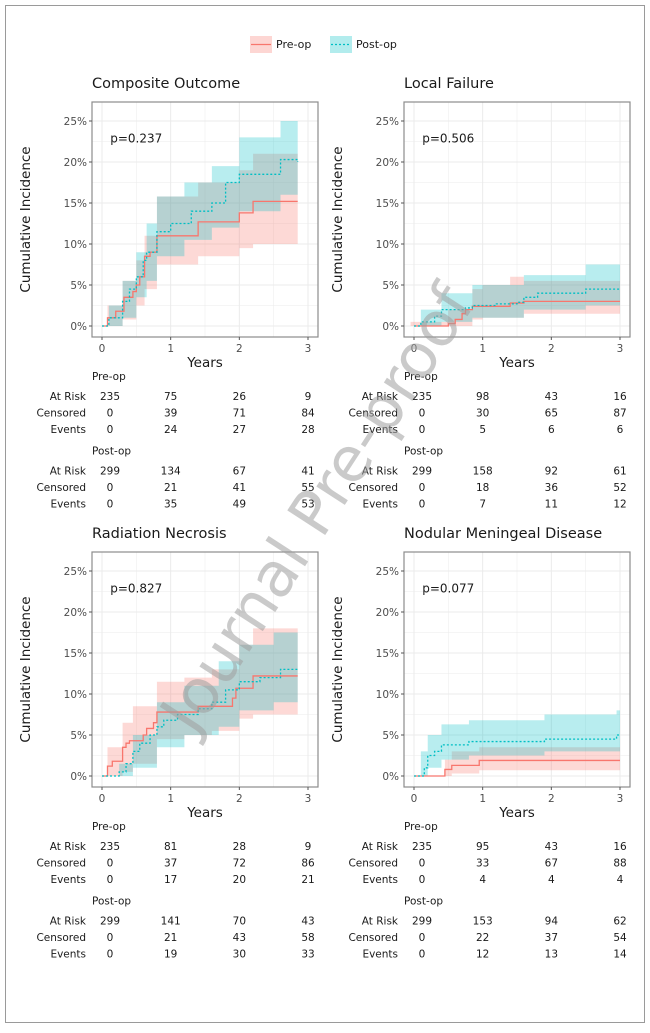  Describe the element at coordinates (239, 472) in the screenshot. I see `risk-table-cell: 67` at that location.